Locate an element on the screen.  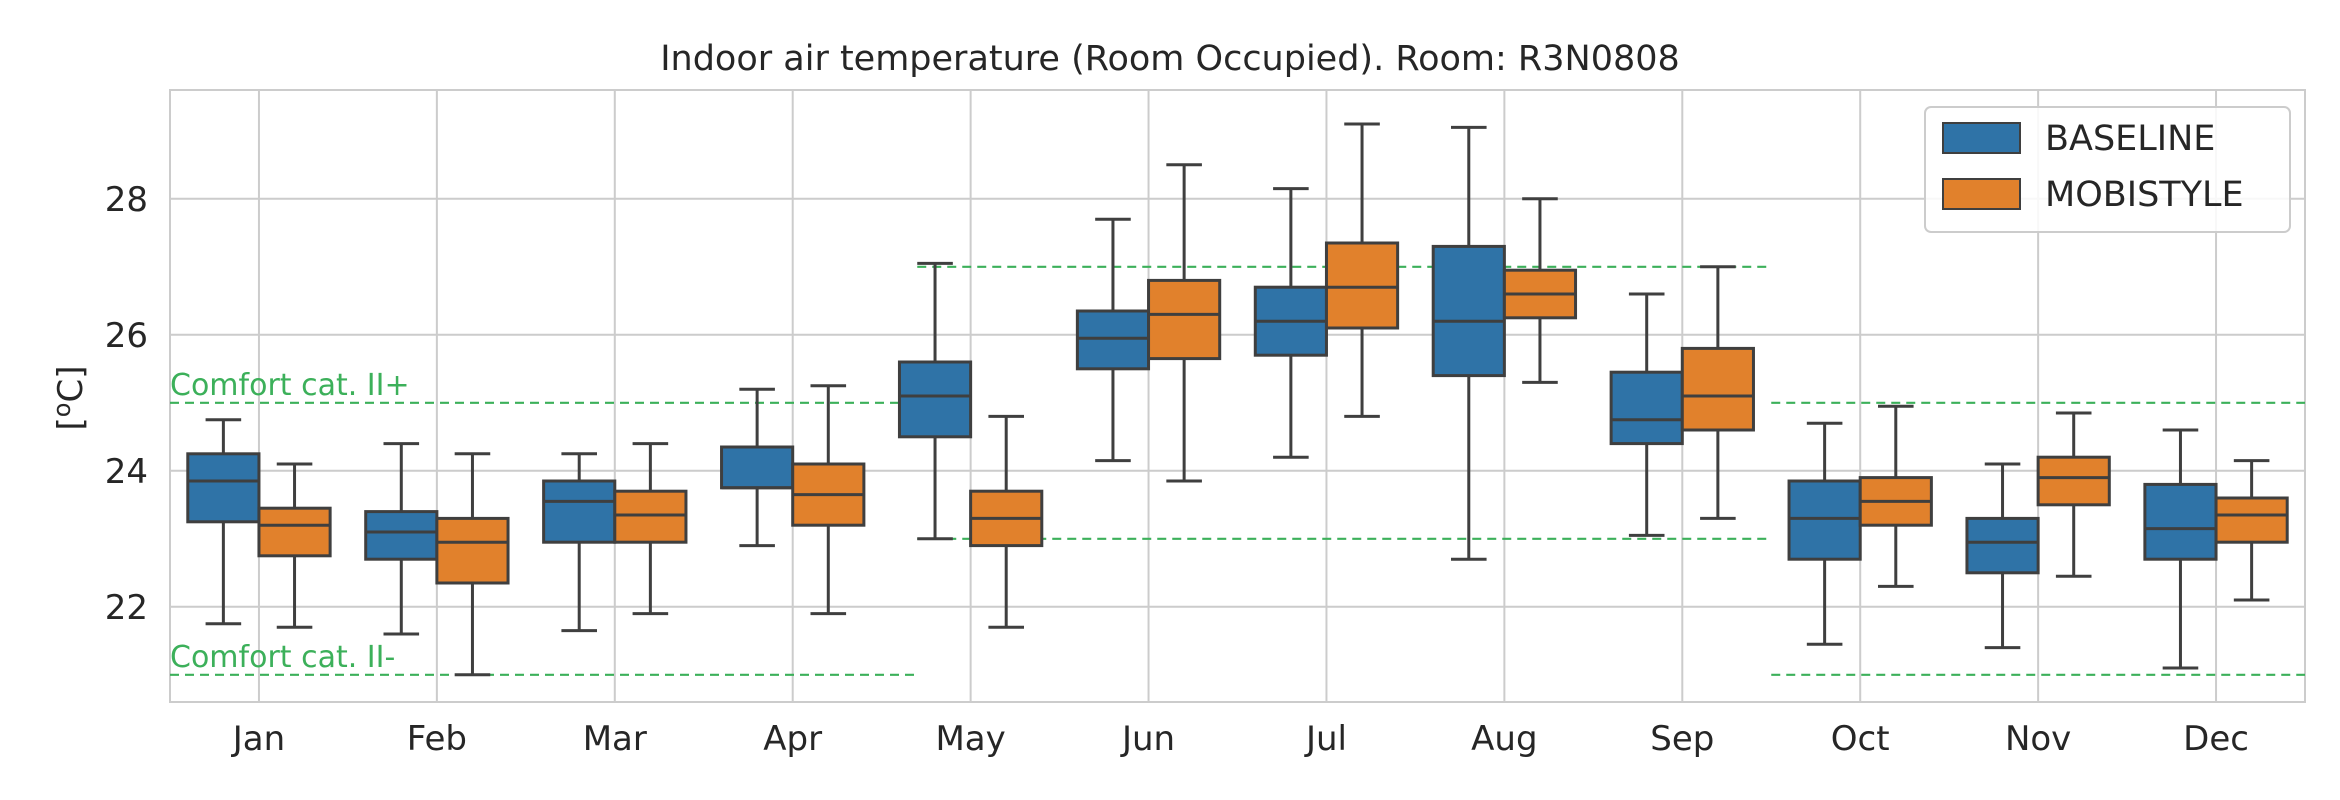
box-mobistyle-sep is located at coordinates (1717, 392).